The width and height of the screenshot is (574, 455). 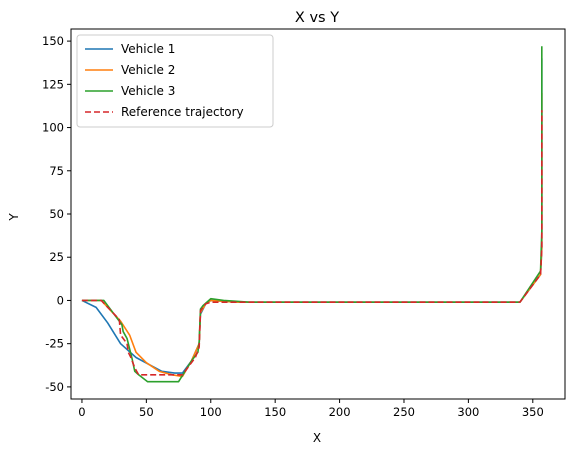 I want to click on x-tick-label: 300, so click(x=468, y=412).